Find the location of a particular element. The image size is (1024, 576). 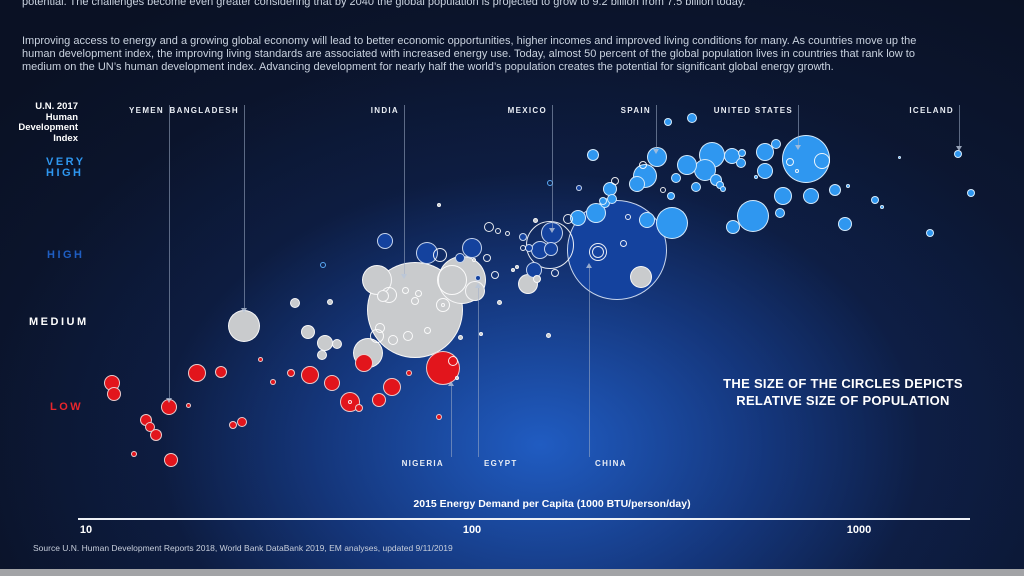

x-tick-10: 10 is located at coordinates (86, 530).